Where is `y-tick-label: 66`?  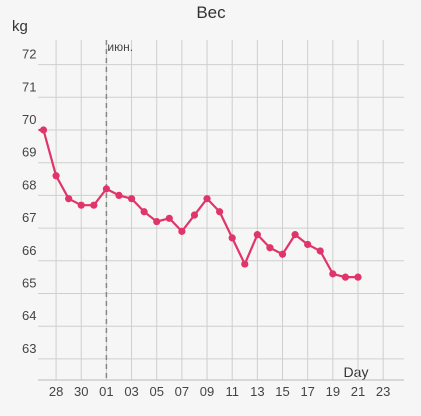 y-tick-label: 66 is located at coordinates (29, 250).